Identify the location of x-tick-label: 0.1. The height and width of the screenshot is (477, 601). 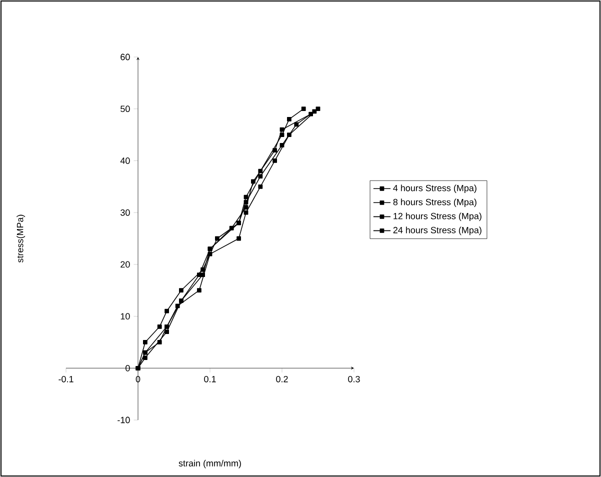
(210, 379).